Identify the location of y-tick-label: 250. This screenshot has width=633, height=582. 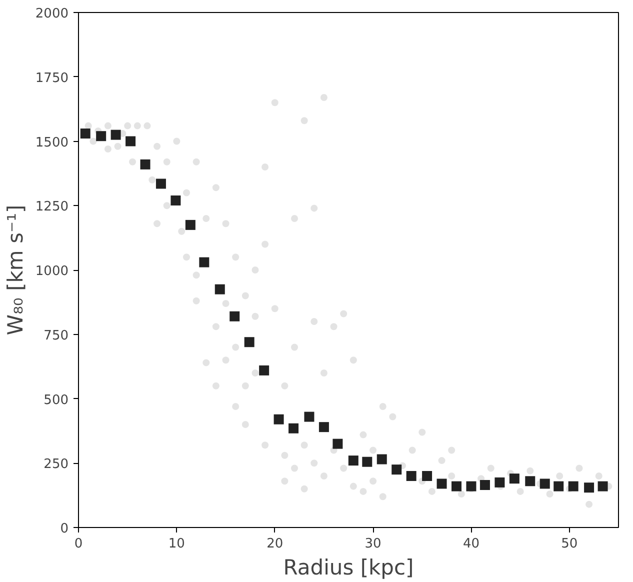
(56, 464).